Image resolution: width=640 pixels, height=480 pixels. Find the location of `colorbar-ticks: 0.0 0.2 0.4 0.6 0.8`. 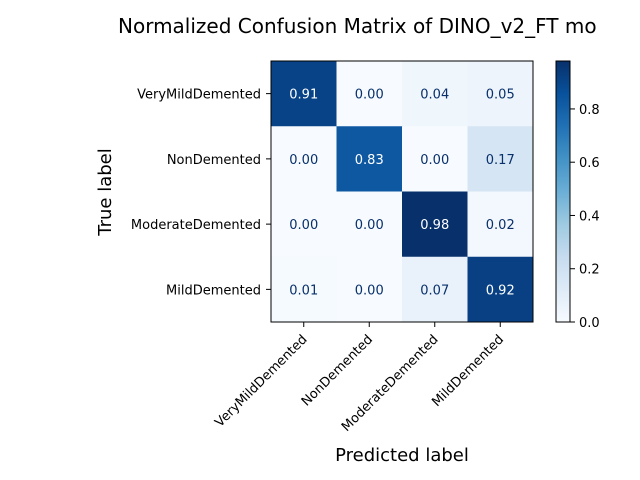

colorbar-ticks: 0.0 0.2 0.4 0.6 0.8 is located at coordinates (585, 217).